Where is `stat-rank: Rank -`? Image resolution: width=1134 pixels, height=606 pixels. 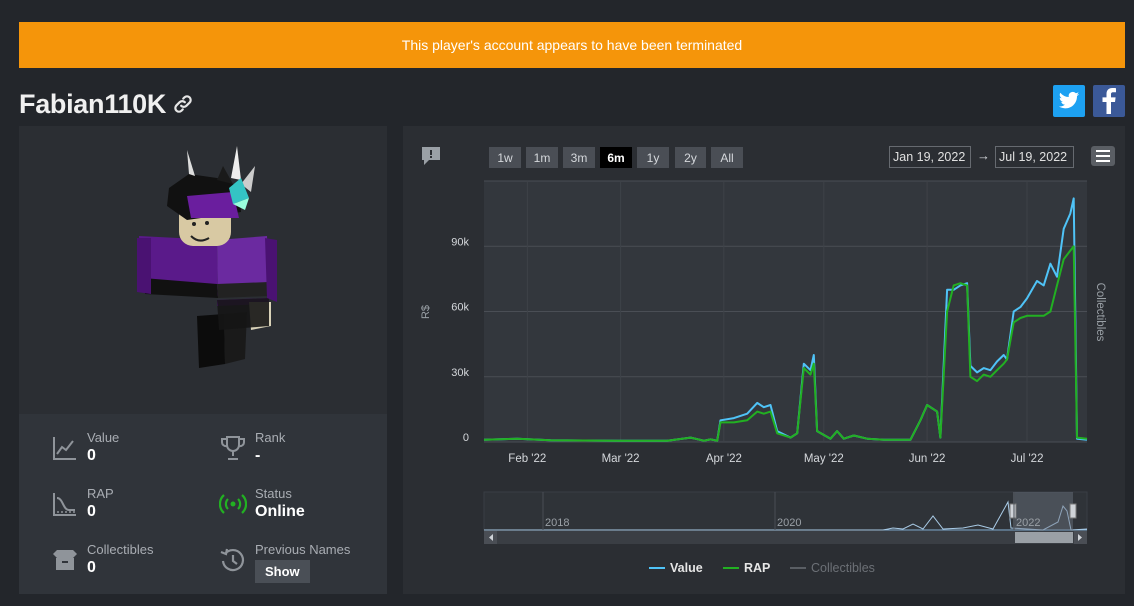 stat-rank: Rank - is located at coordinates (252, 448).